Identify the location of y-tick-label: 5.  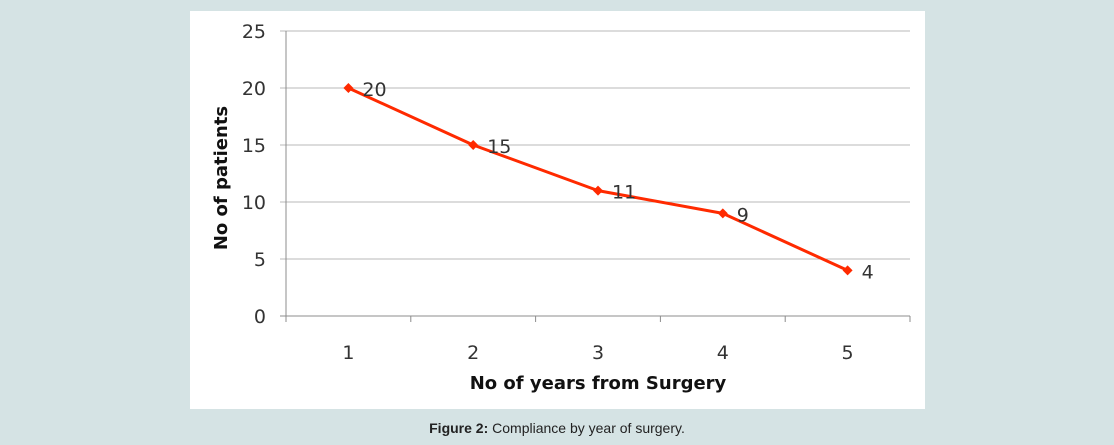
(260, 260).